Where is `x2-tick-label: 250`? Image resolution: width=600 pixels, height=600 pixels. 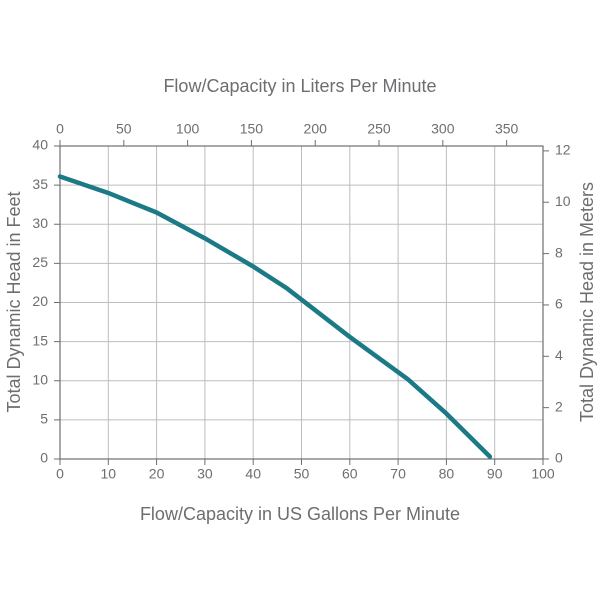
x2-tick-label: 250 is located at coordinates (379, 129).